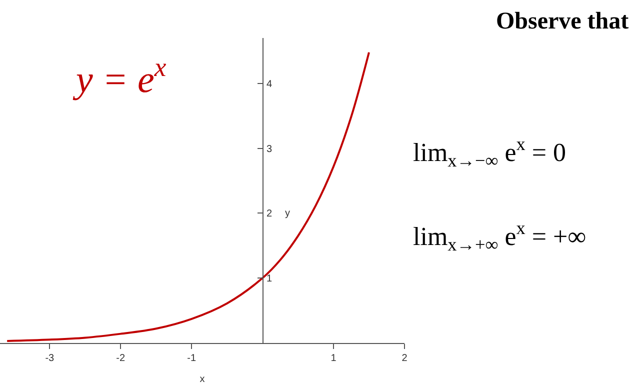 This screenshot has width=635, height=385. Describe the element at coordinates (269, 279) in the screenshot. I see `y-tick-label: 1` at that location.